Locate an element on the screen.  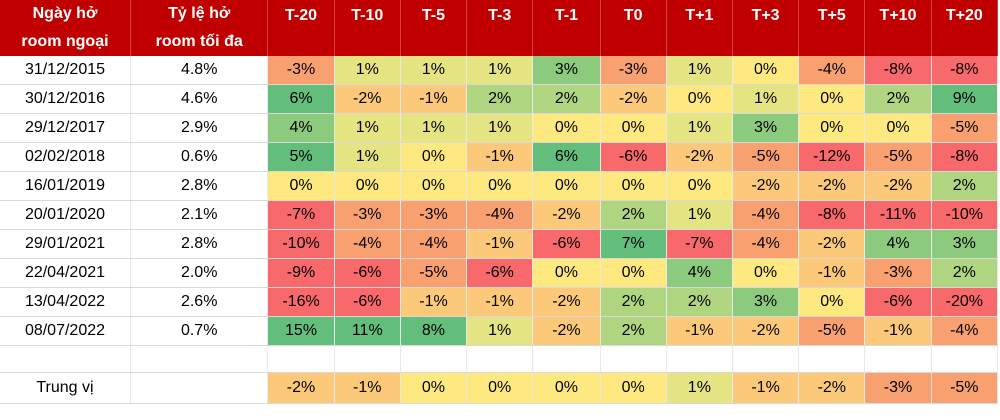
date-cell: 20/01/2020 is located at coordinates (65, 215).